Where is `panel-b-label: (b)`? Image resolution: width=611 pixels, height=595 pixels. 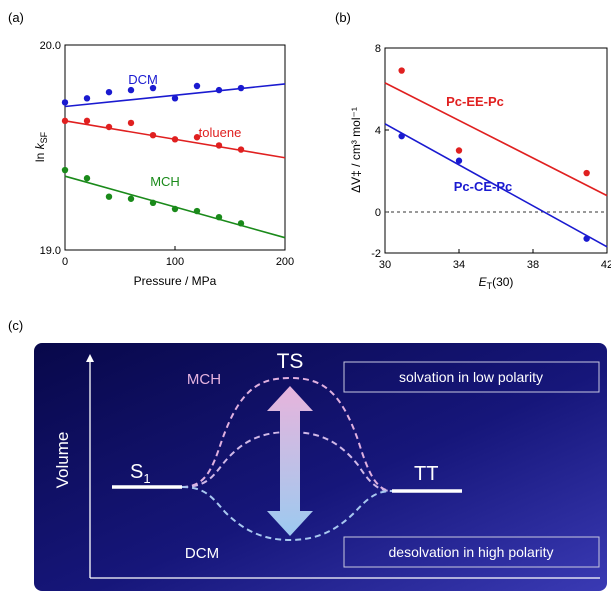 panel-b-label: (b) is located at coordinates (343, 17).